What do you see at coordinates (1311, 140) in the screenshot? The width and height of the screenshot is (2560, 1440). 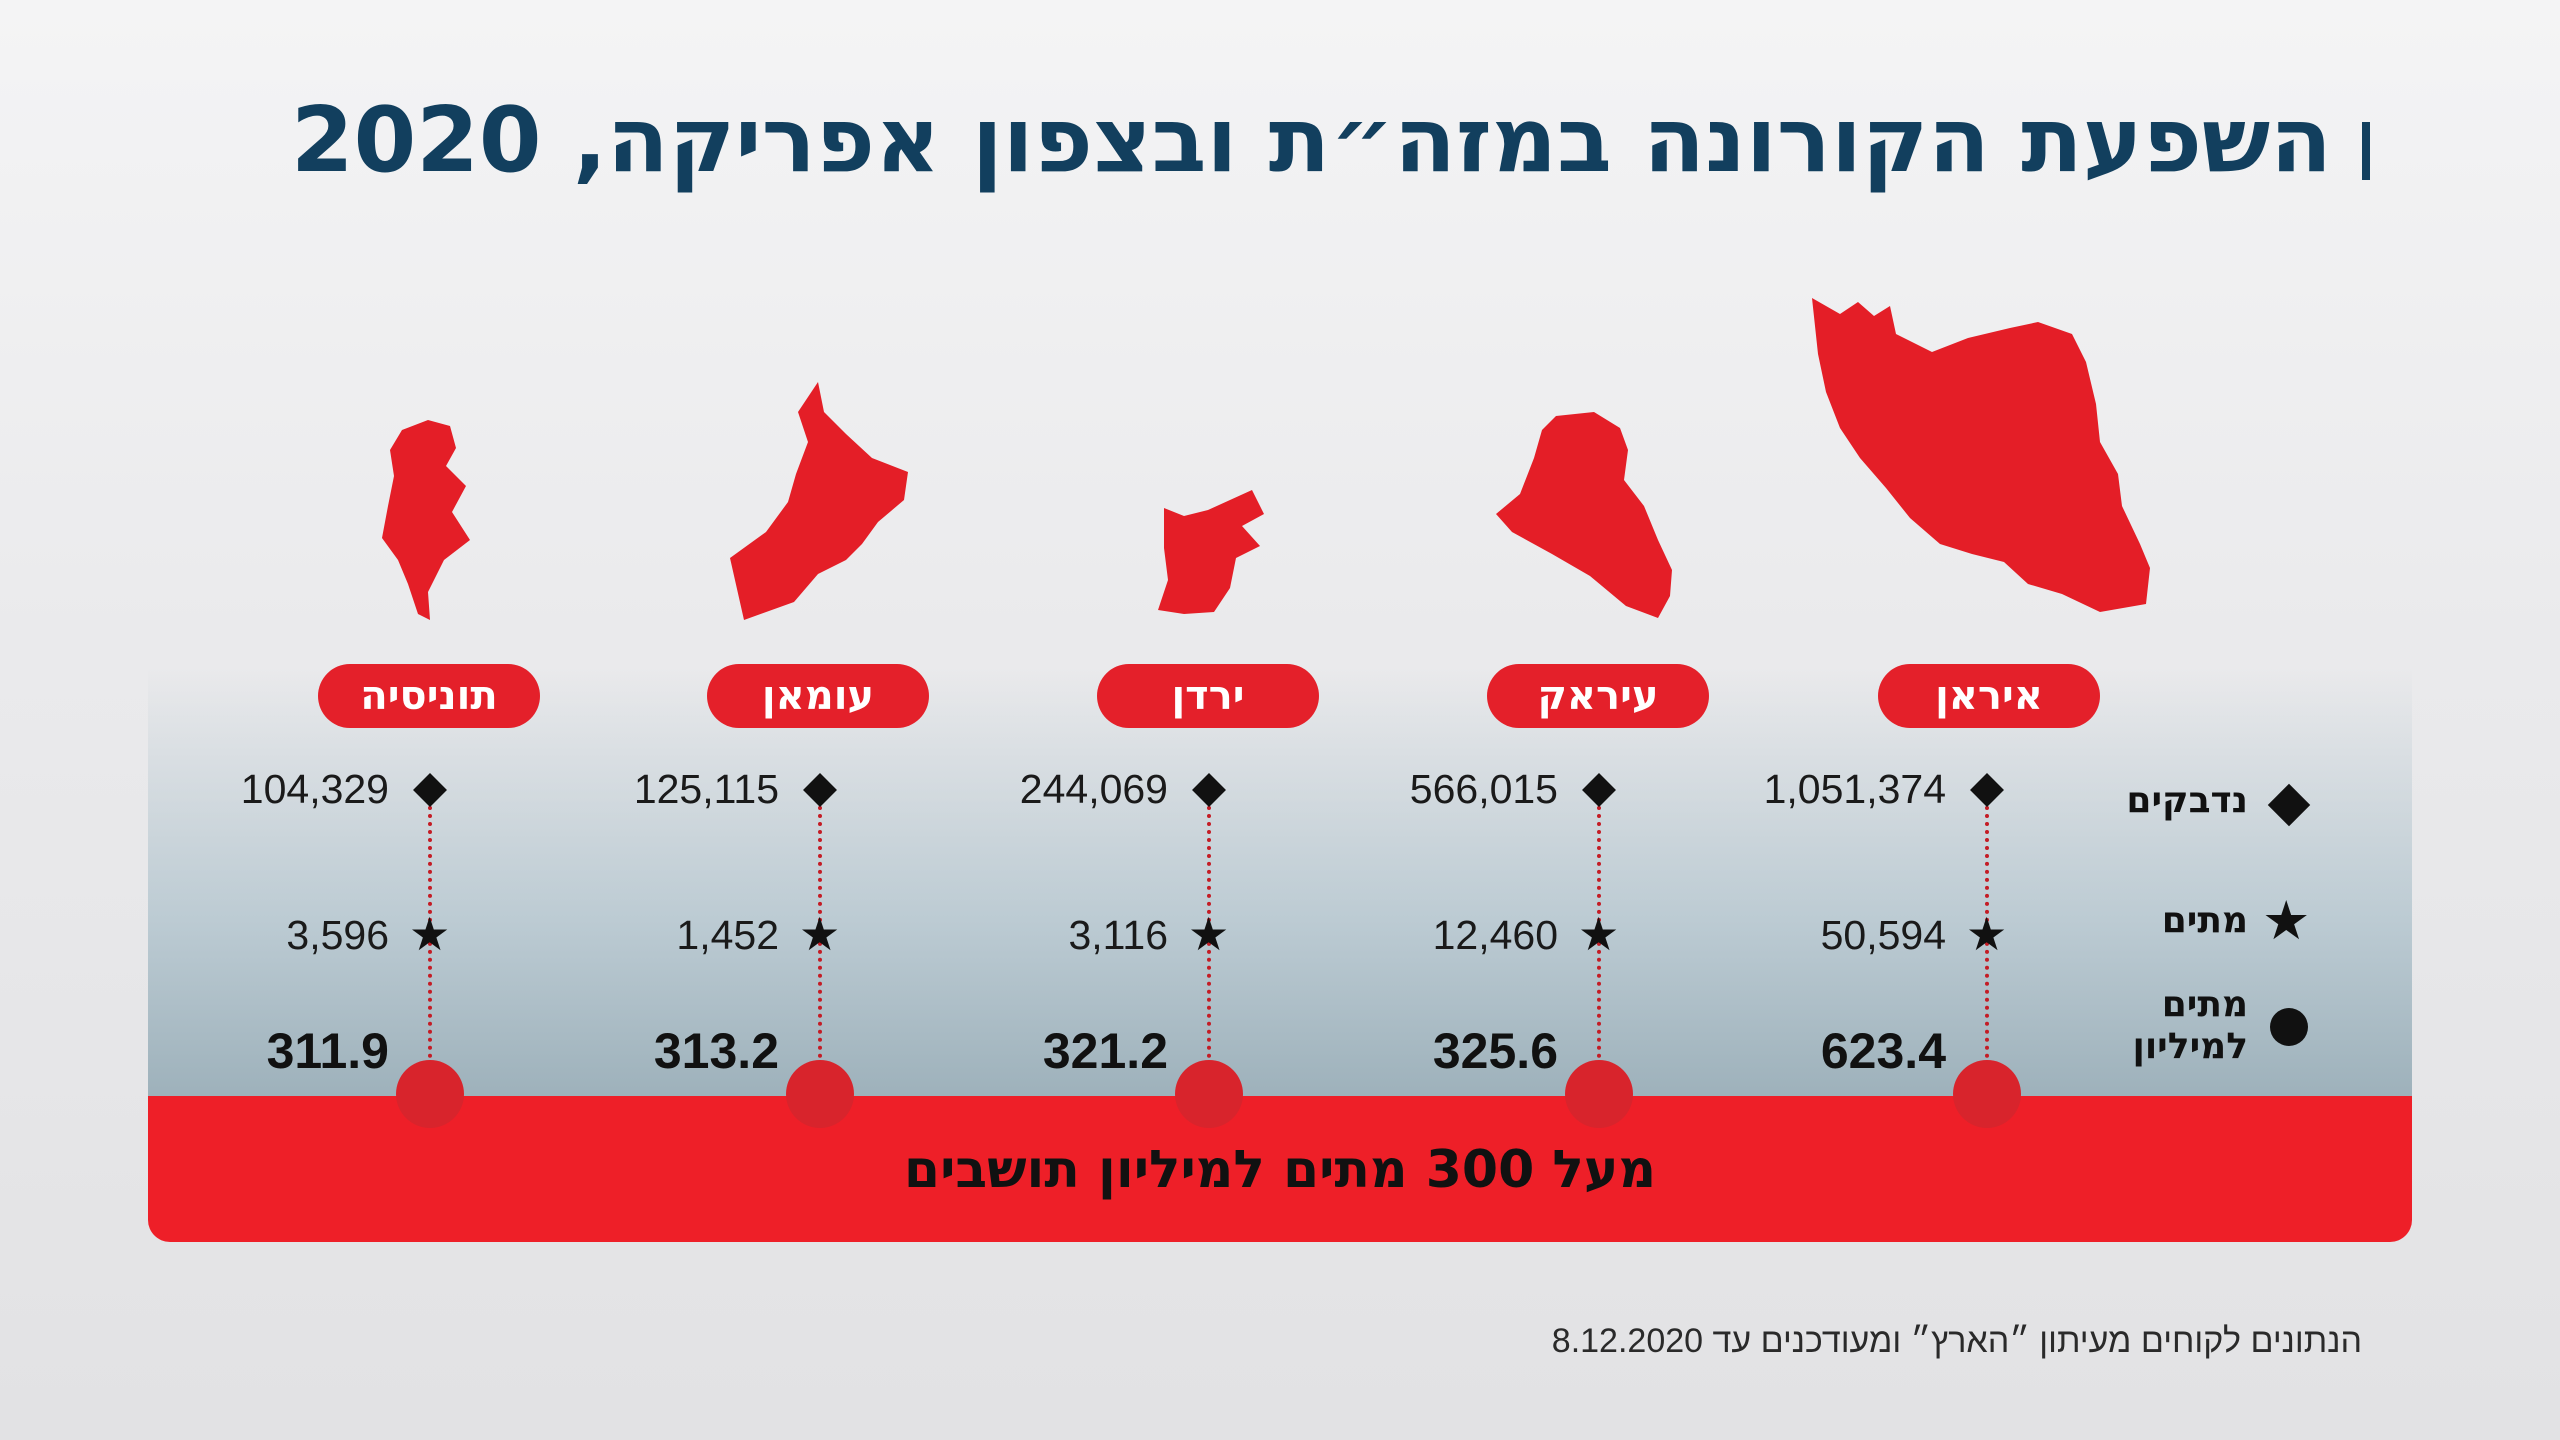 I see `page-title: השפעת הקורונה במזה״ת ובצפון אפריקה, 2020` at bounding box center [1311, 140].